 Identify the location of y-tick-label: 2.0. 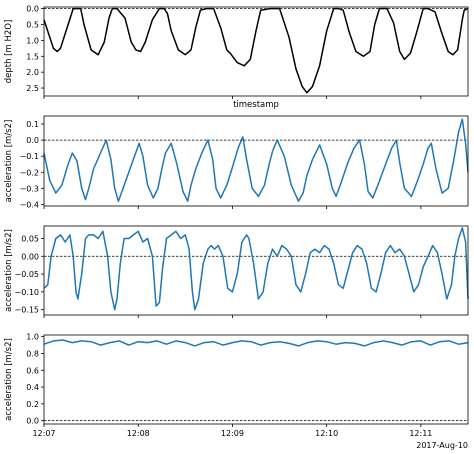
(32, 72).